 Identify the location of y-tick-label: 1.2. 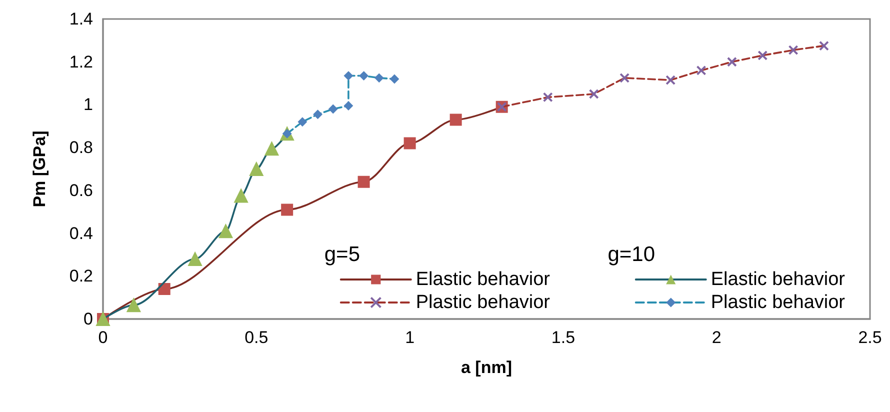
(81, 62).